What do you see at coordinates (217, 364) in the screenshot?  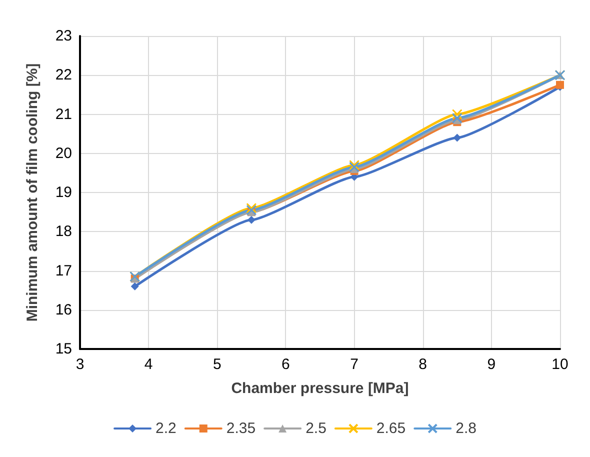 I see `x-tick-label: 5` at bounding box center [217, 364].